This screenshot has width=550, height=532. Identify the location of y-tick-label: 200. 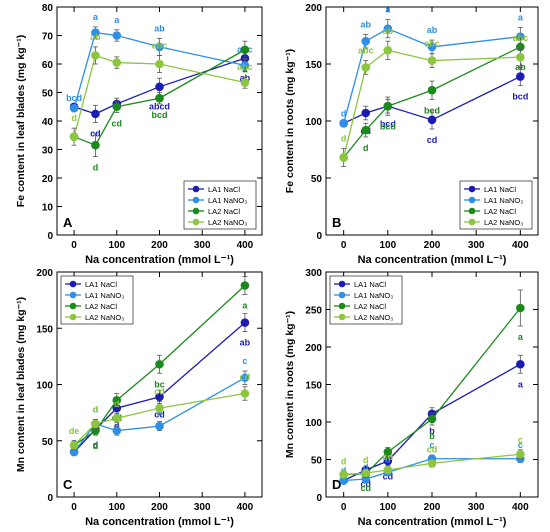
(313, 8).